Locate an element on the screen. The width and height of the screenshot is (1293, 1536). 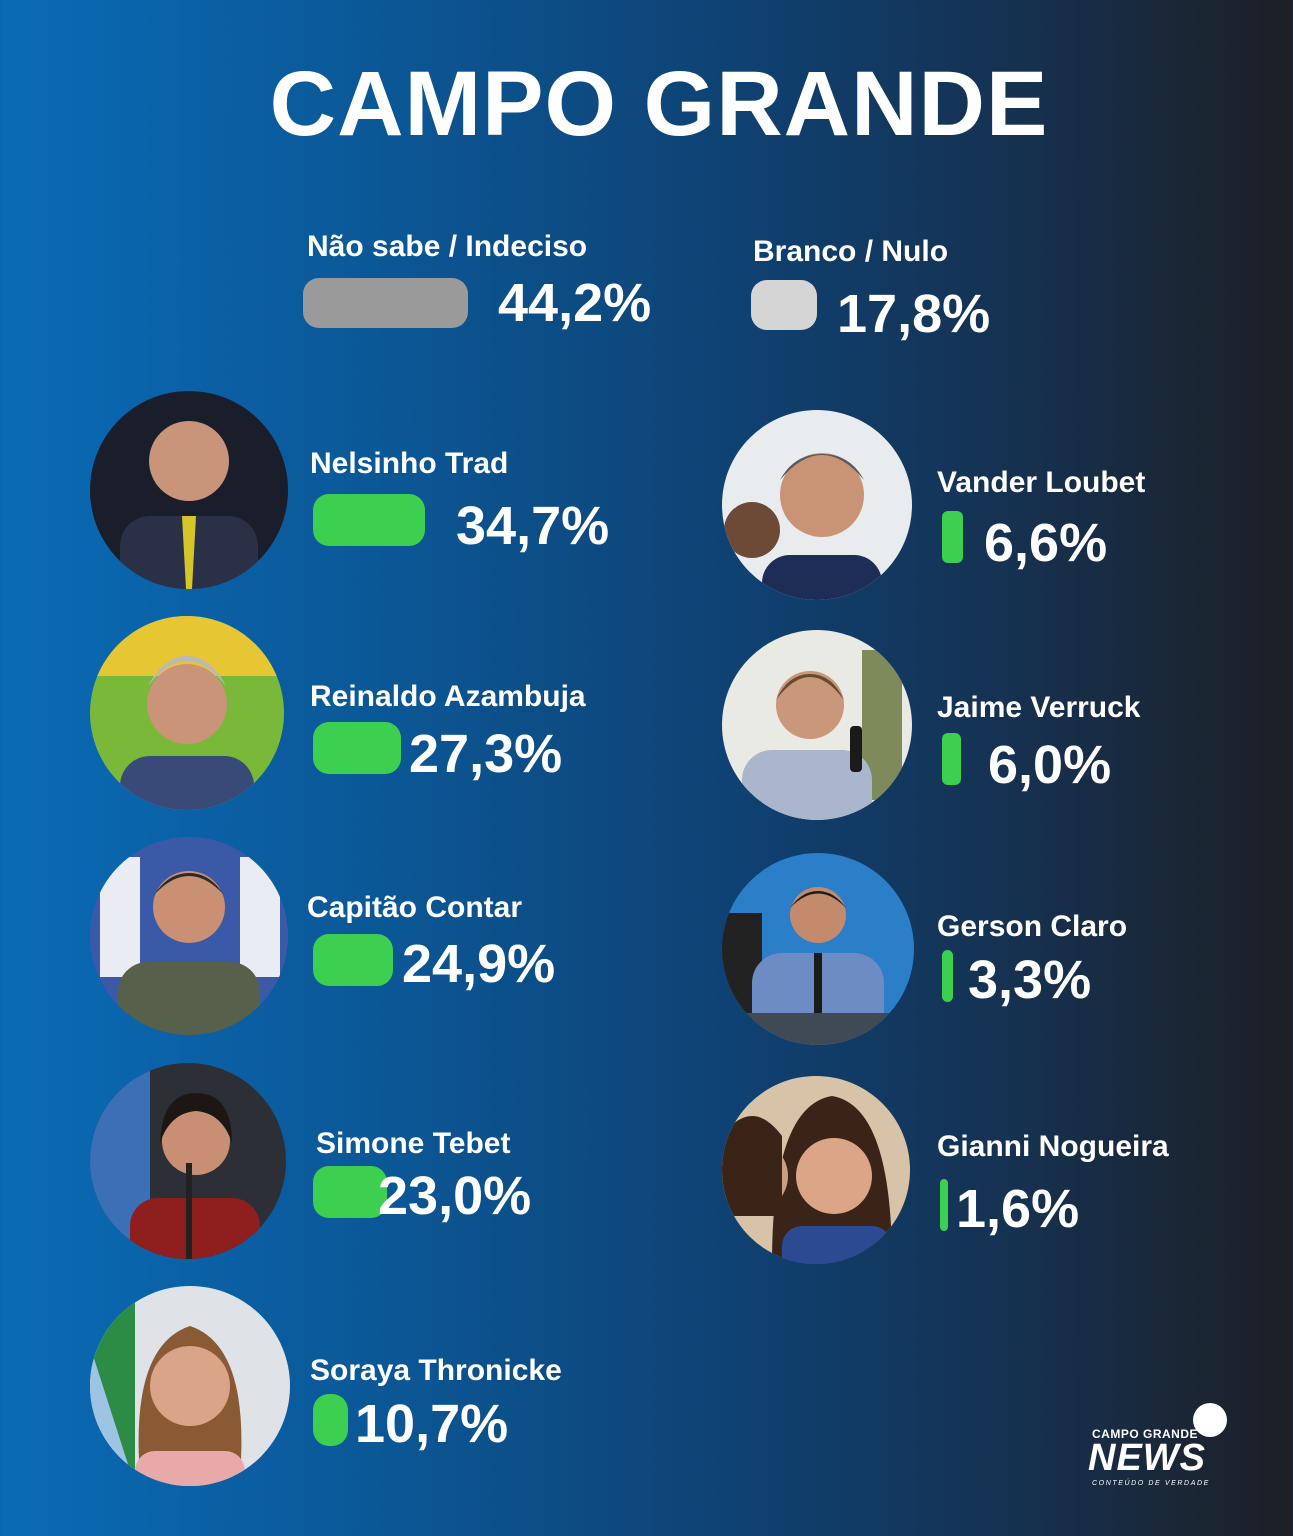
candidate-value: 6,0% is located at coordinates (1050, 765).